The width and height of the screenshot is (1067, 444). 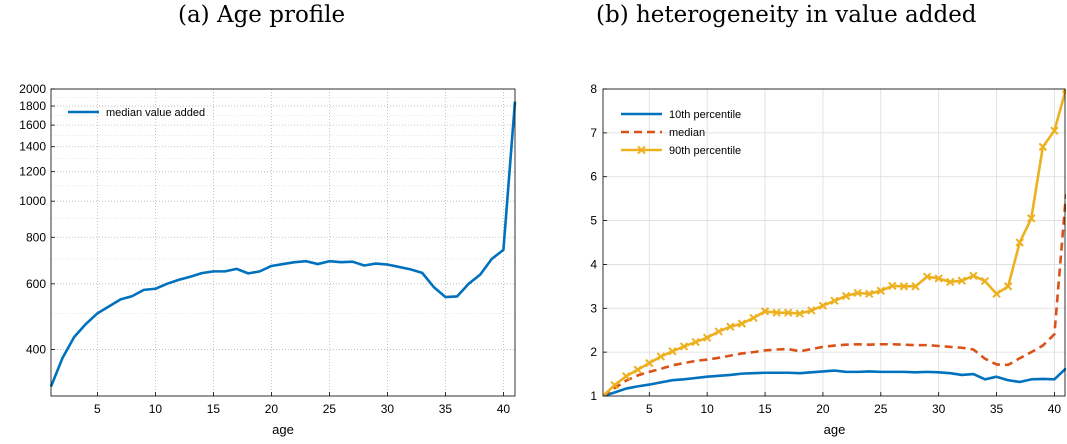 I want to click on chart-b-legend: 10th percentile median 90th percentile, so click(x=681, y=133).